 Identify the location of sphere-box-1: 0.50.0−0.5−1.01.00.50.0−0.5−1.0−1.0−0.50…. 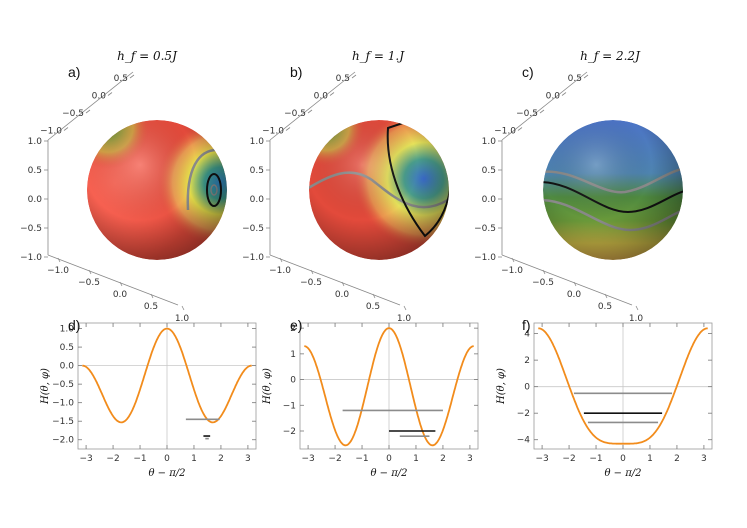
(326, 197).